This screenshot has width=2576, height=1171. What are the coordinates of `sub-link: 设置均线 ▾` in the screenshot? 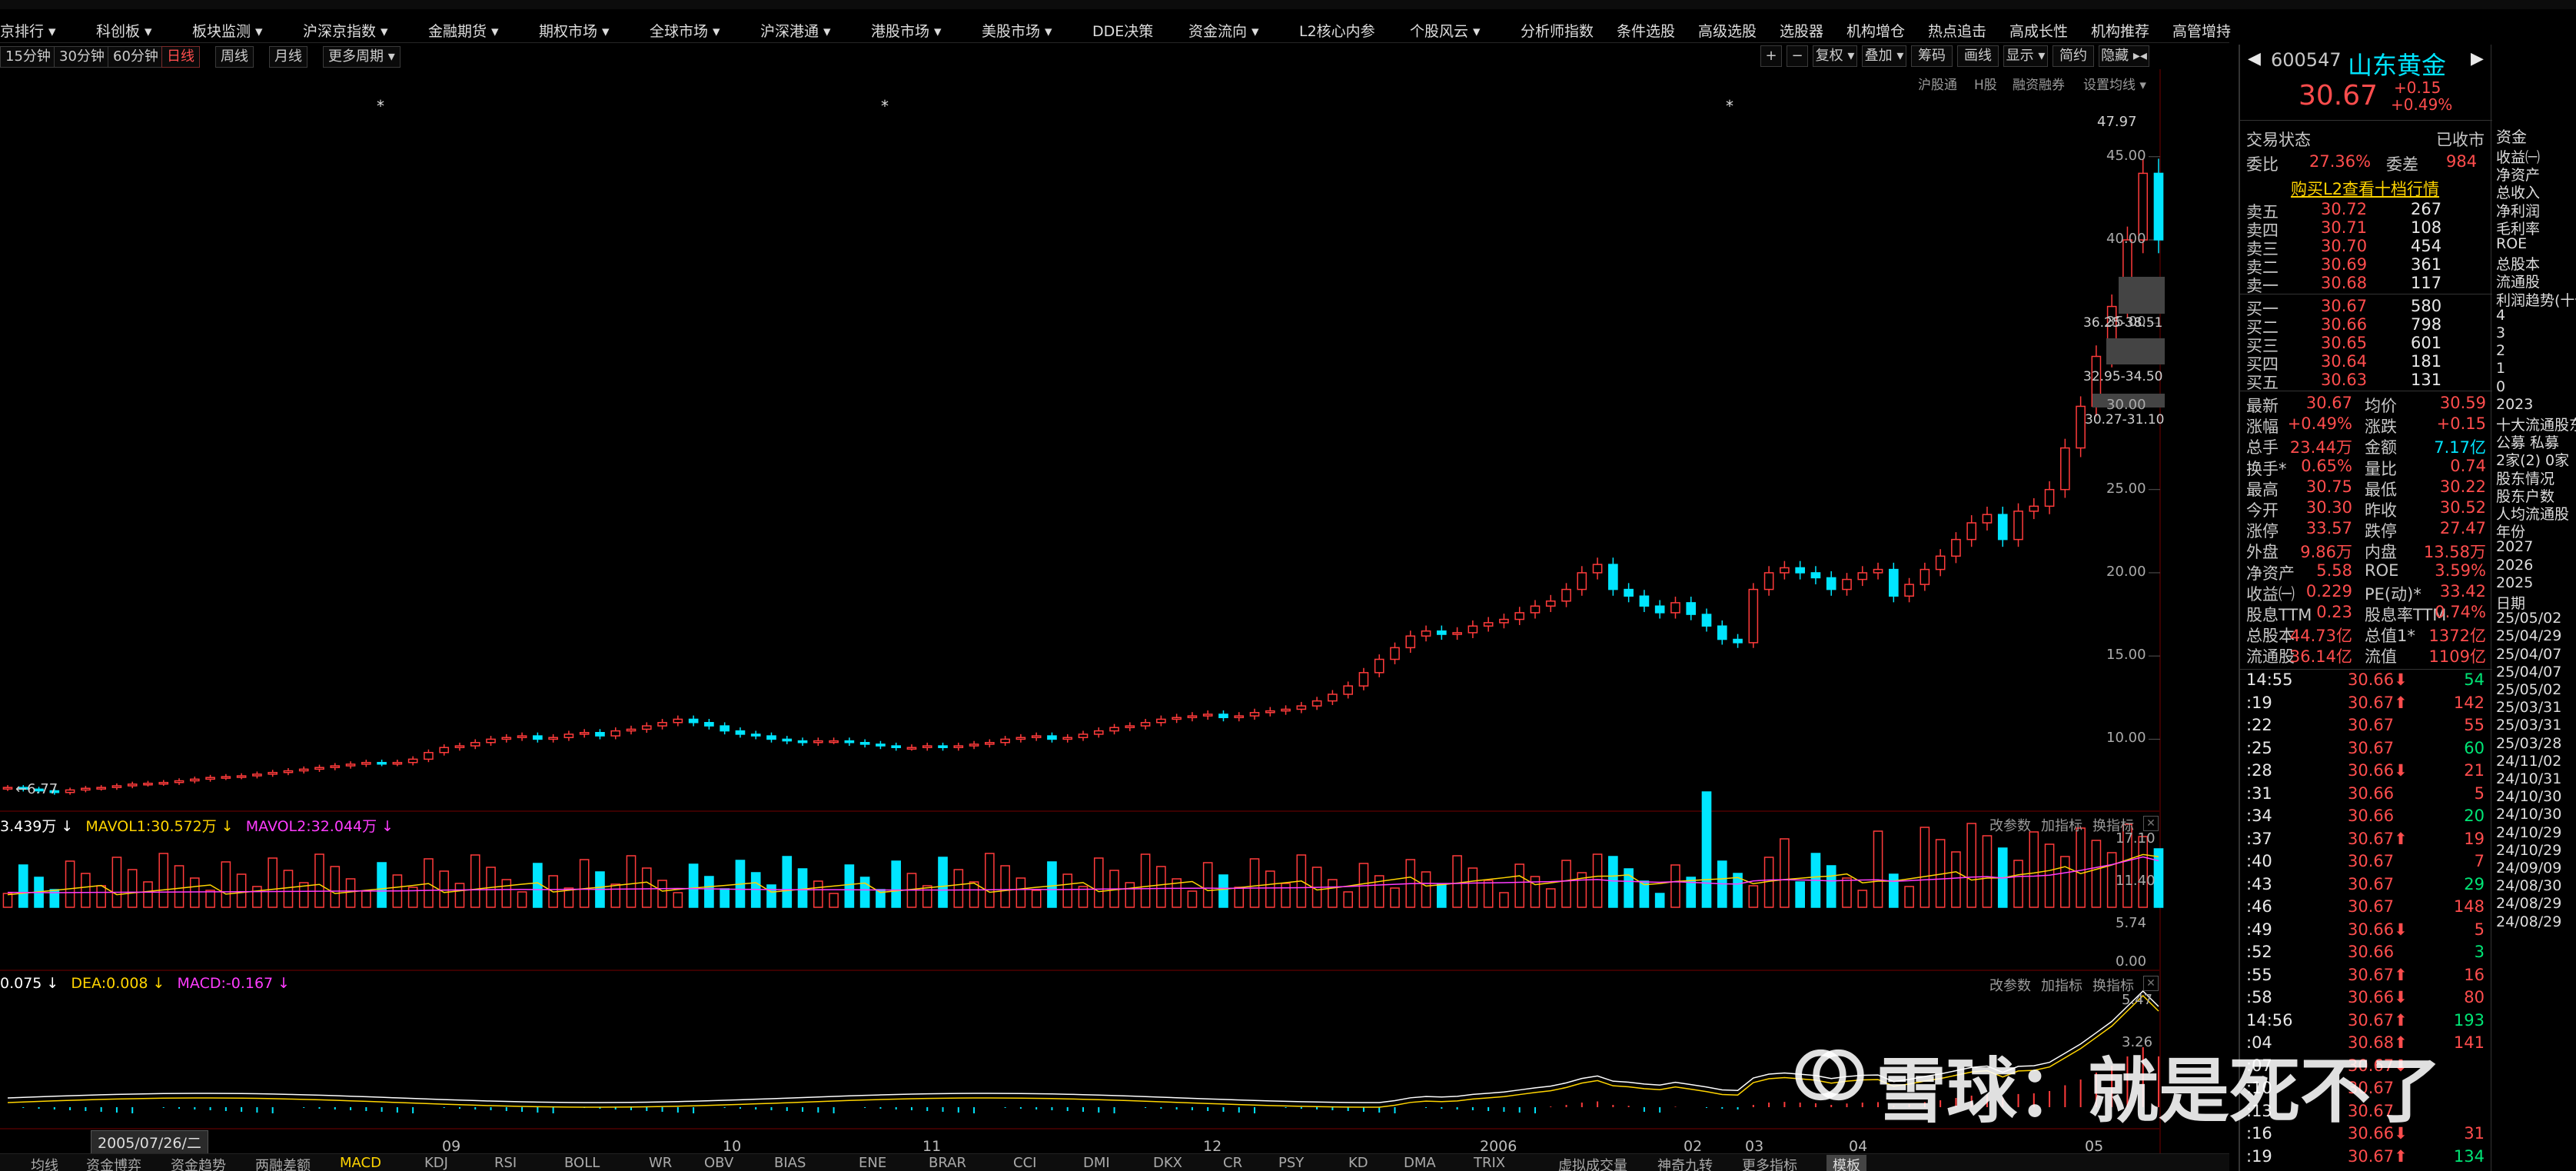 It's located at (2114, 85).